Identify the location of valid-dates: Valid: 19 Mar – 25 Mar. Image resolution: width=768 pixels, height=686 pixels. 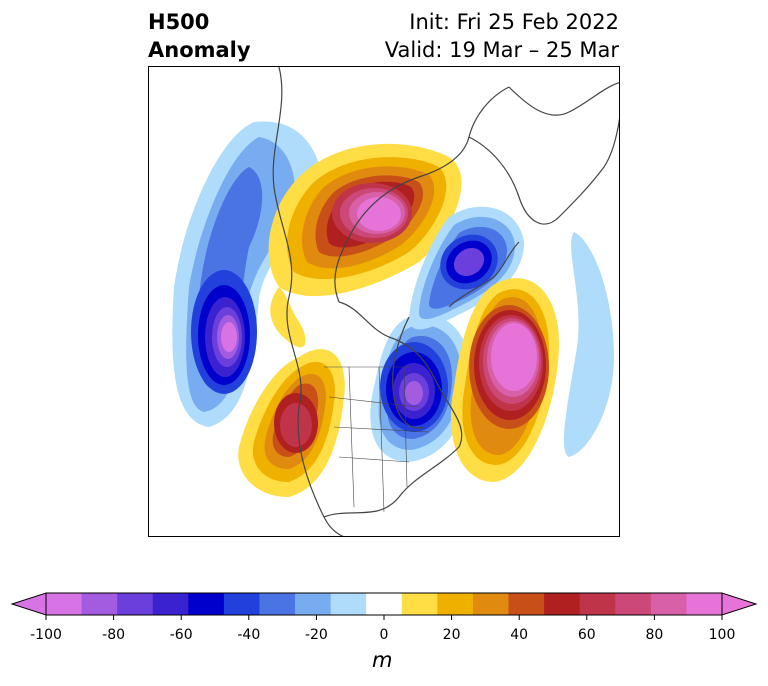
(501, 50).